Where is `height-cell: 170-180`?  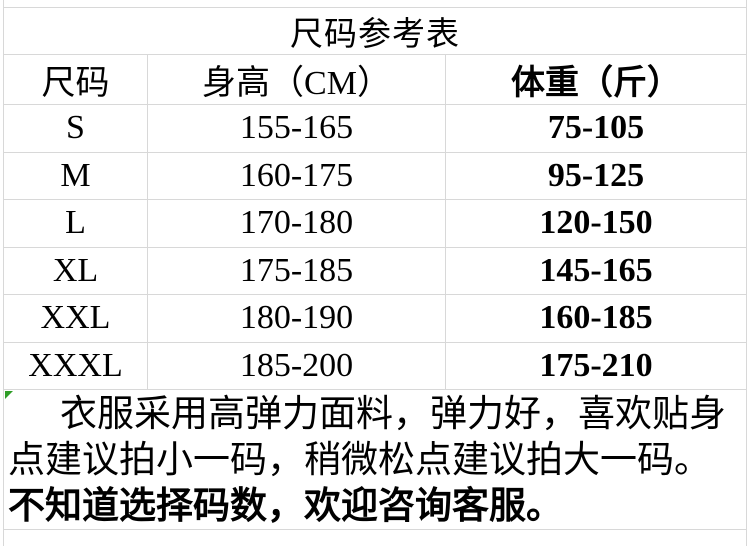 height-cell: 170-180 is located at coordinates (297, 223).